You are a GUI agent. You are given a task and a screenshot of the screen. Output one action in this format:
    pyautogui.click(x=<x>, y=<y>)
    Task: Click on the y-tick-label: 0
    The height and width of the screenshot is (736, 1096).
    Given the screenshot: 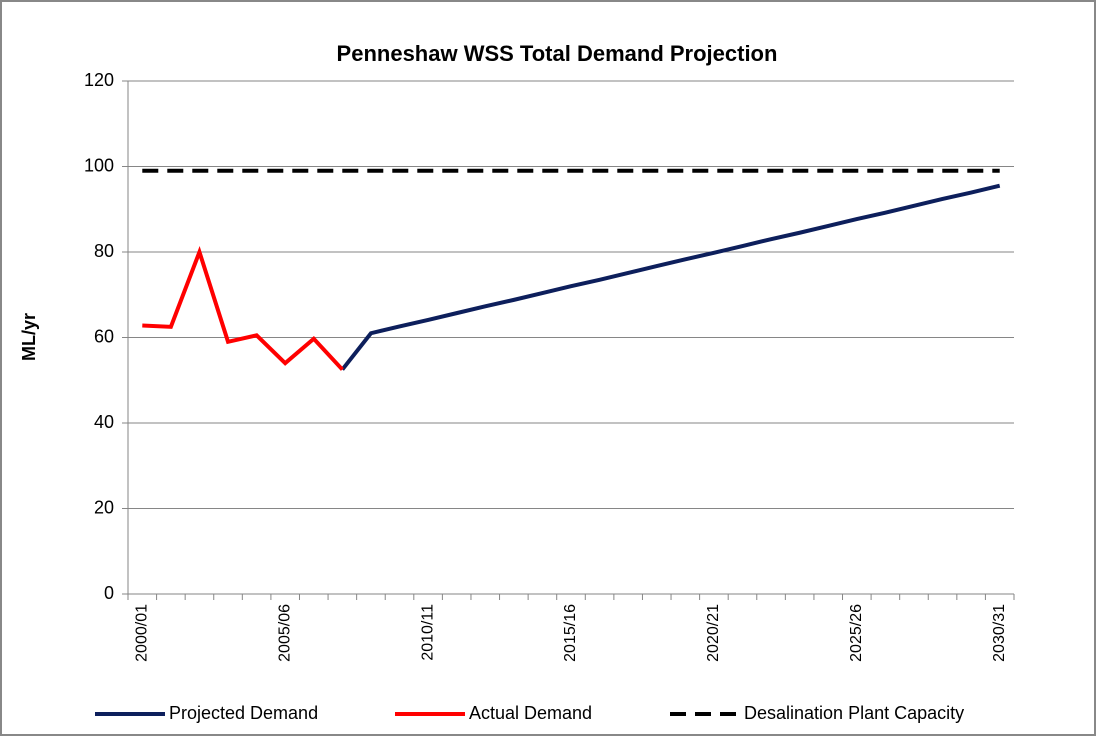 What is the action you would take?
    pyautogui.click(x=109, y=593)
    